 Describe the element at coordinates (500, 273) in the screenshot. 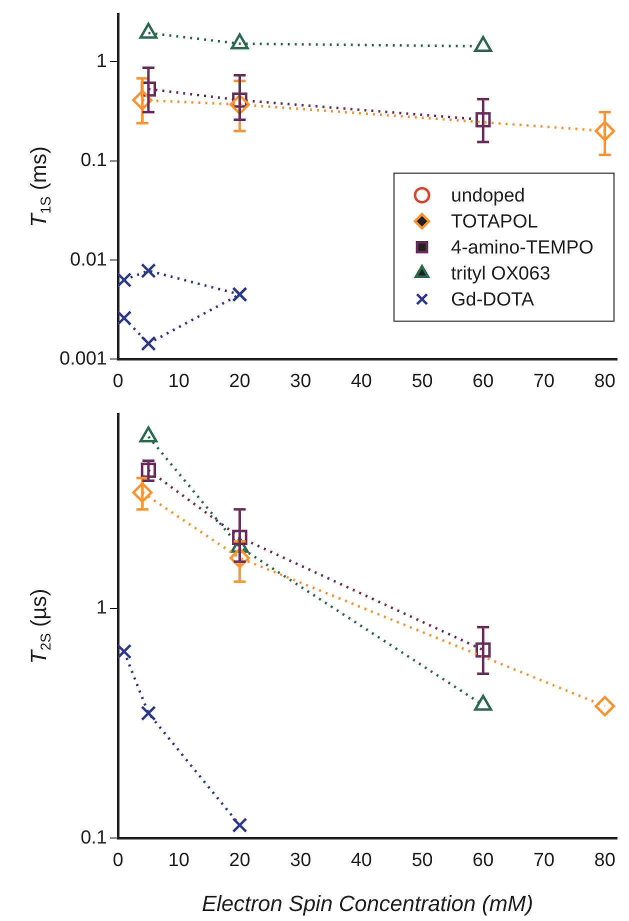

I see `legend-label: trityl OX063` at that location.